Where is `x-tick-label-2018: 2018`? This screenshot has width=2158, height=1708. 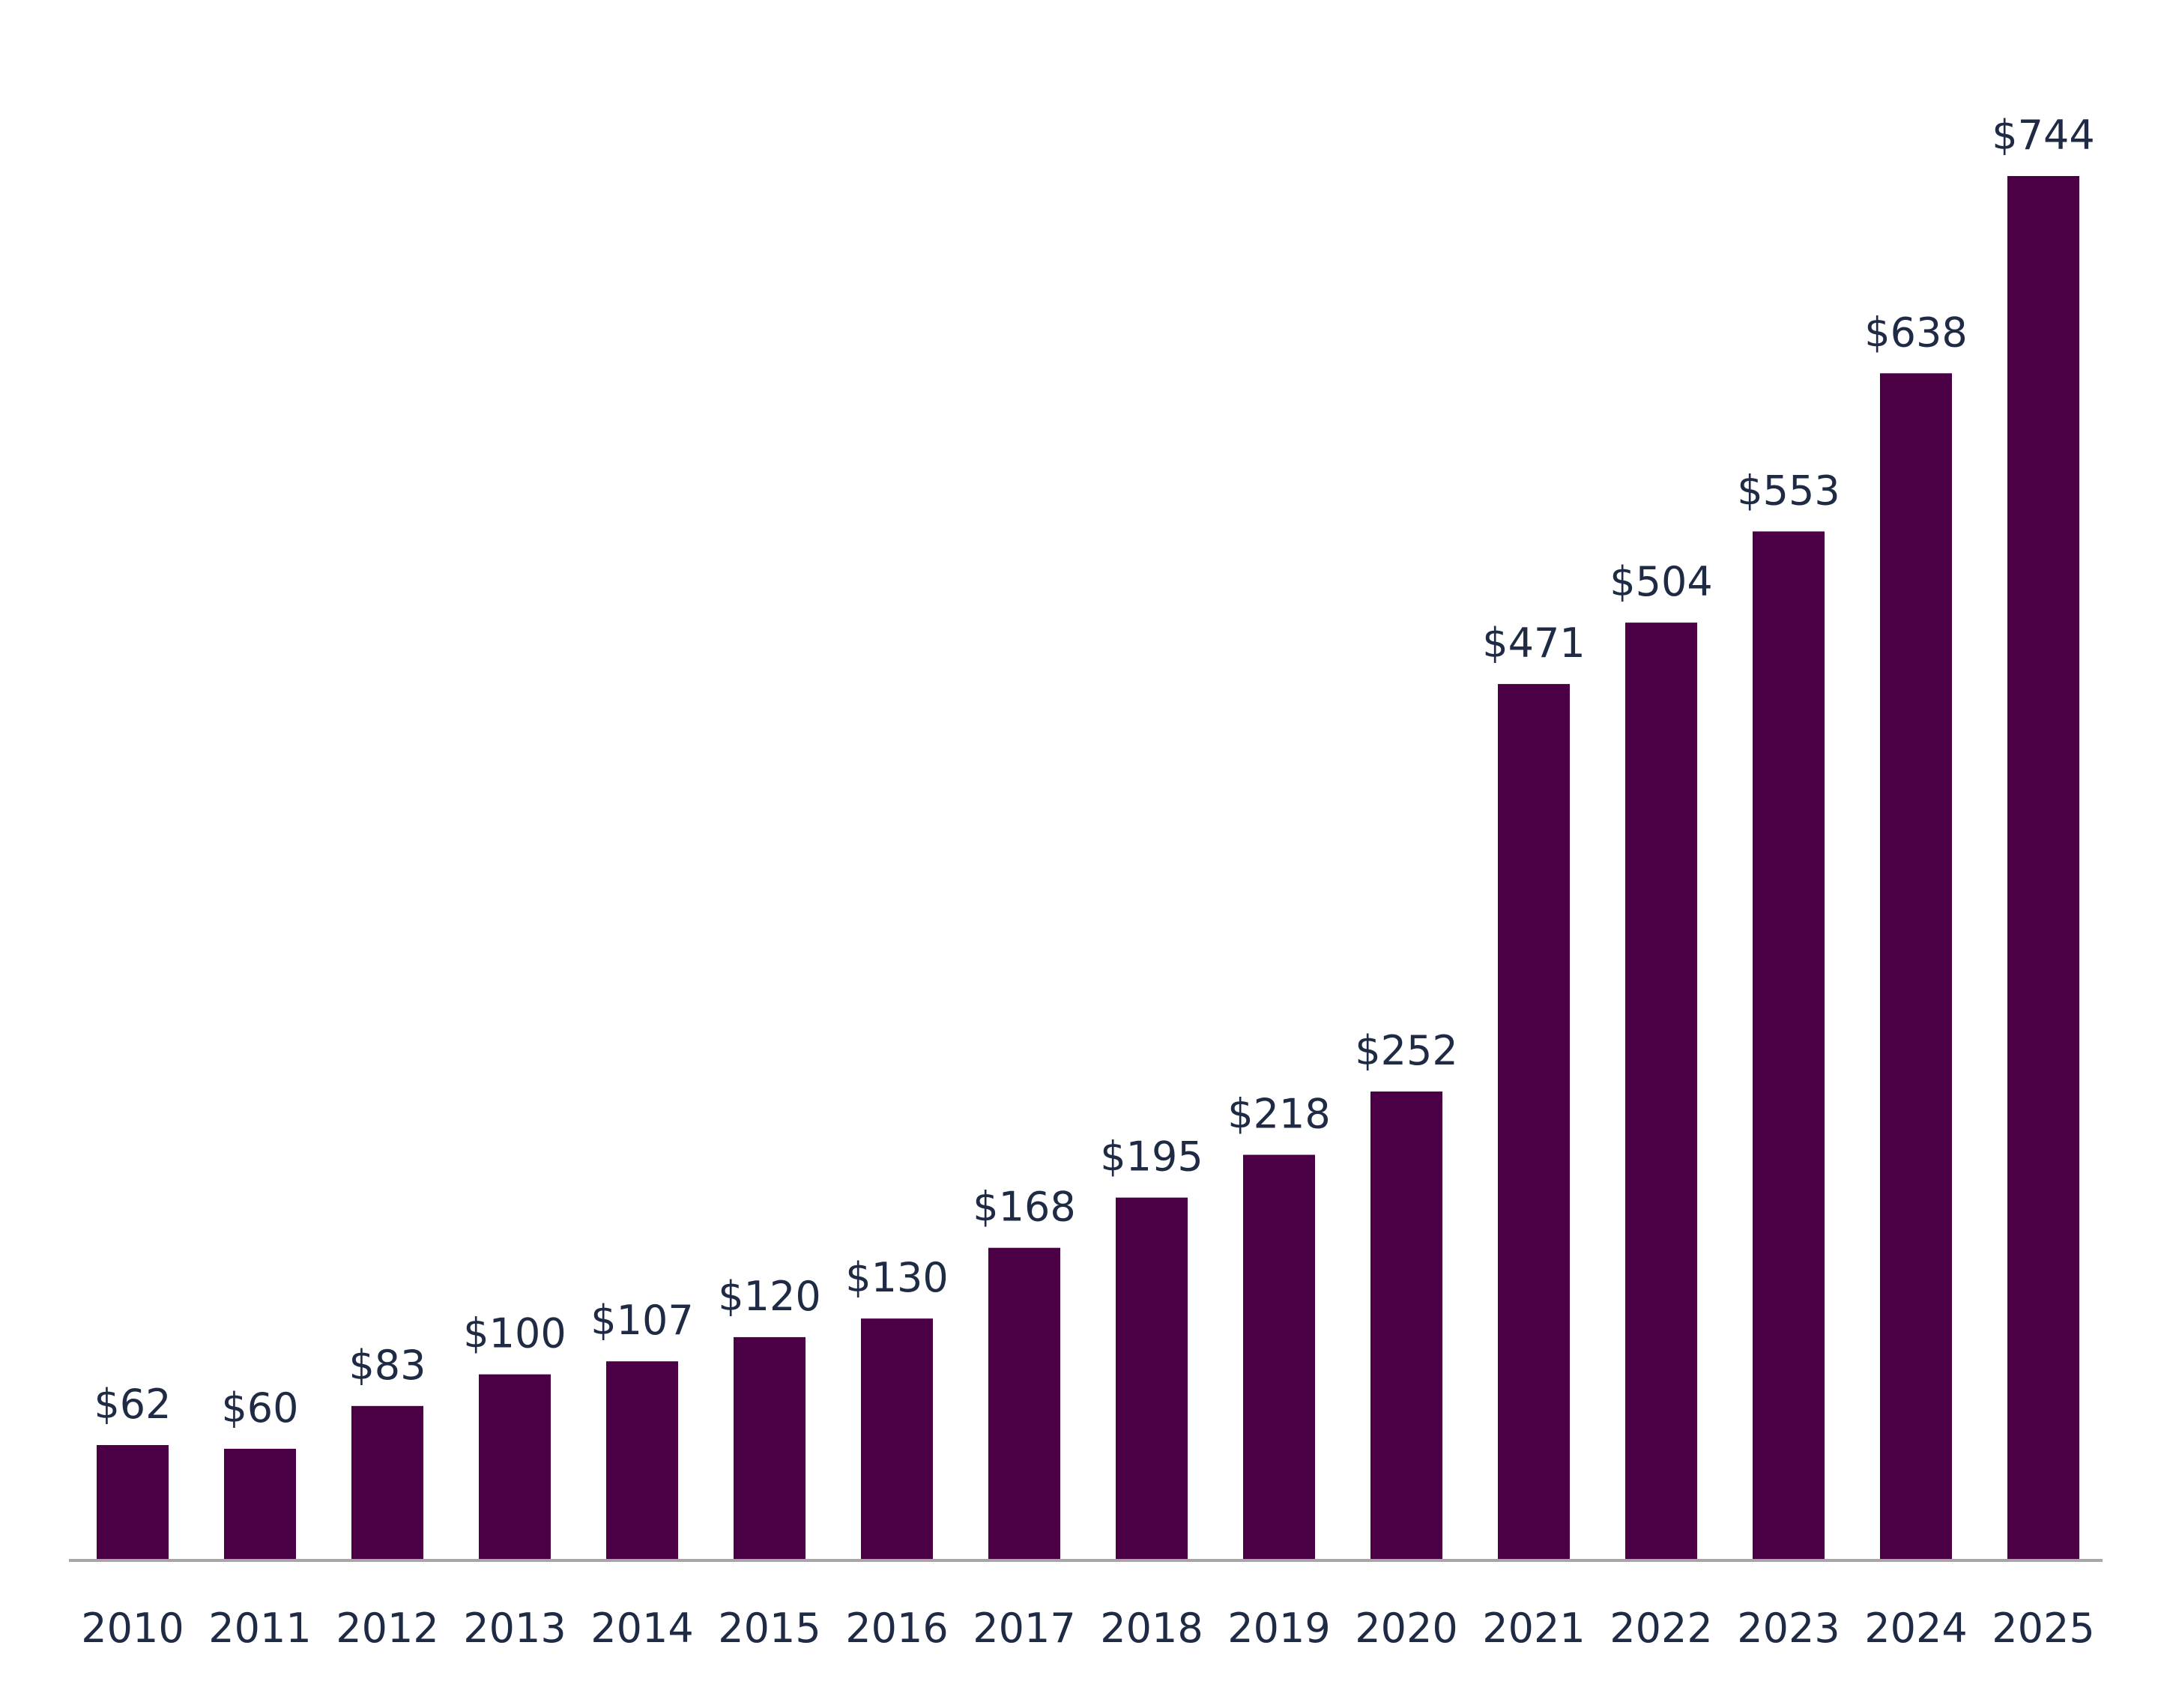 x-tick-label-2018: 2018 is located at coordinates (1151, 1628).